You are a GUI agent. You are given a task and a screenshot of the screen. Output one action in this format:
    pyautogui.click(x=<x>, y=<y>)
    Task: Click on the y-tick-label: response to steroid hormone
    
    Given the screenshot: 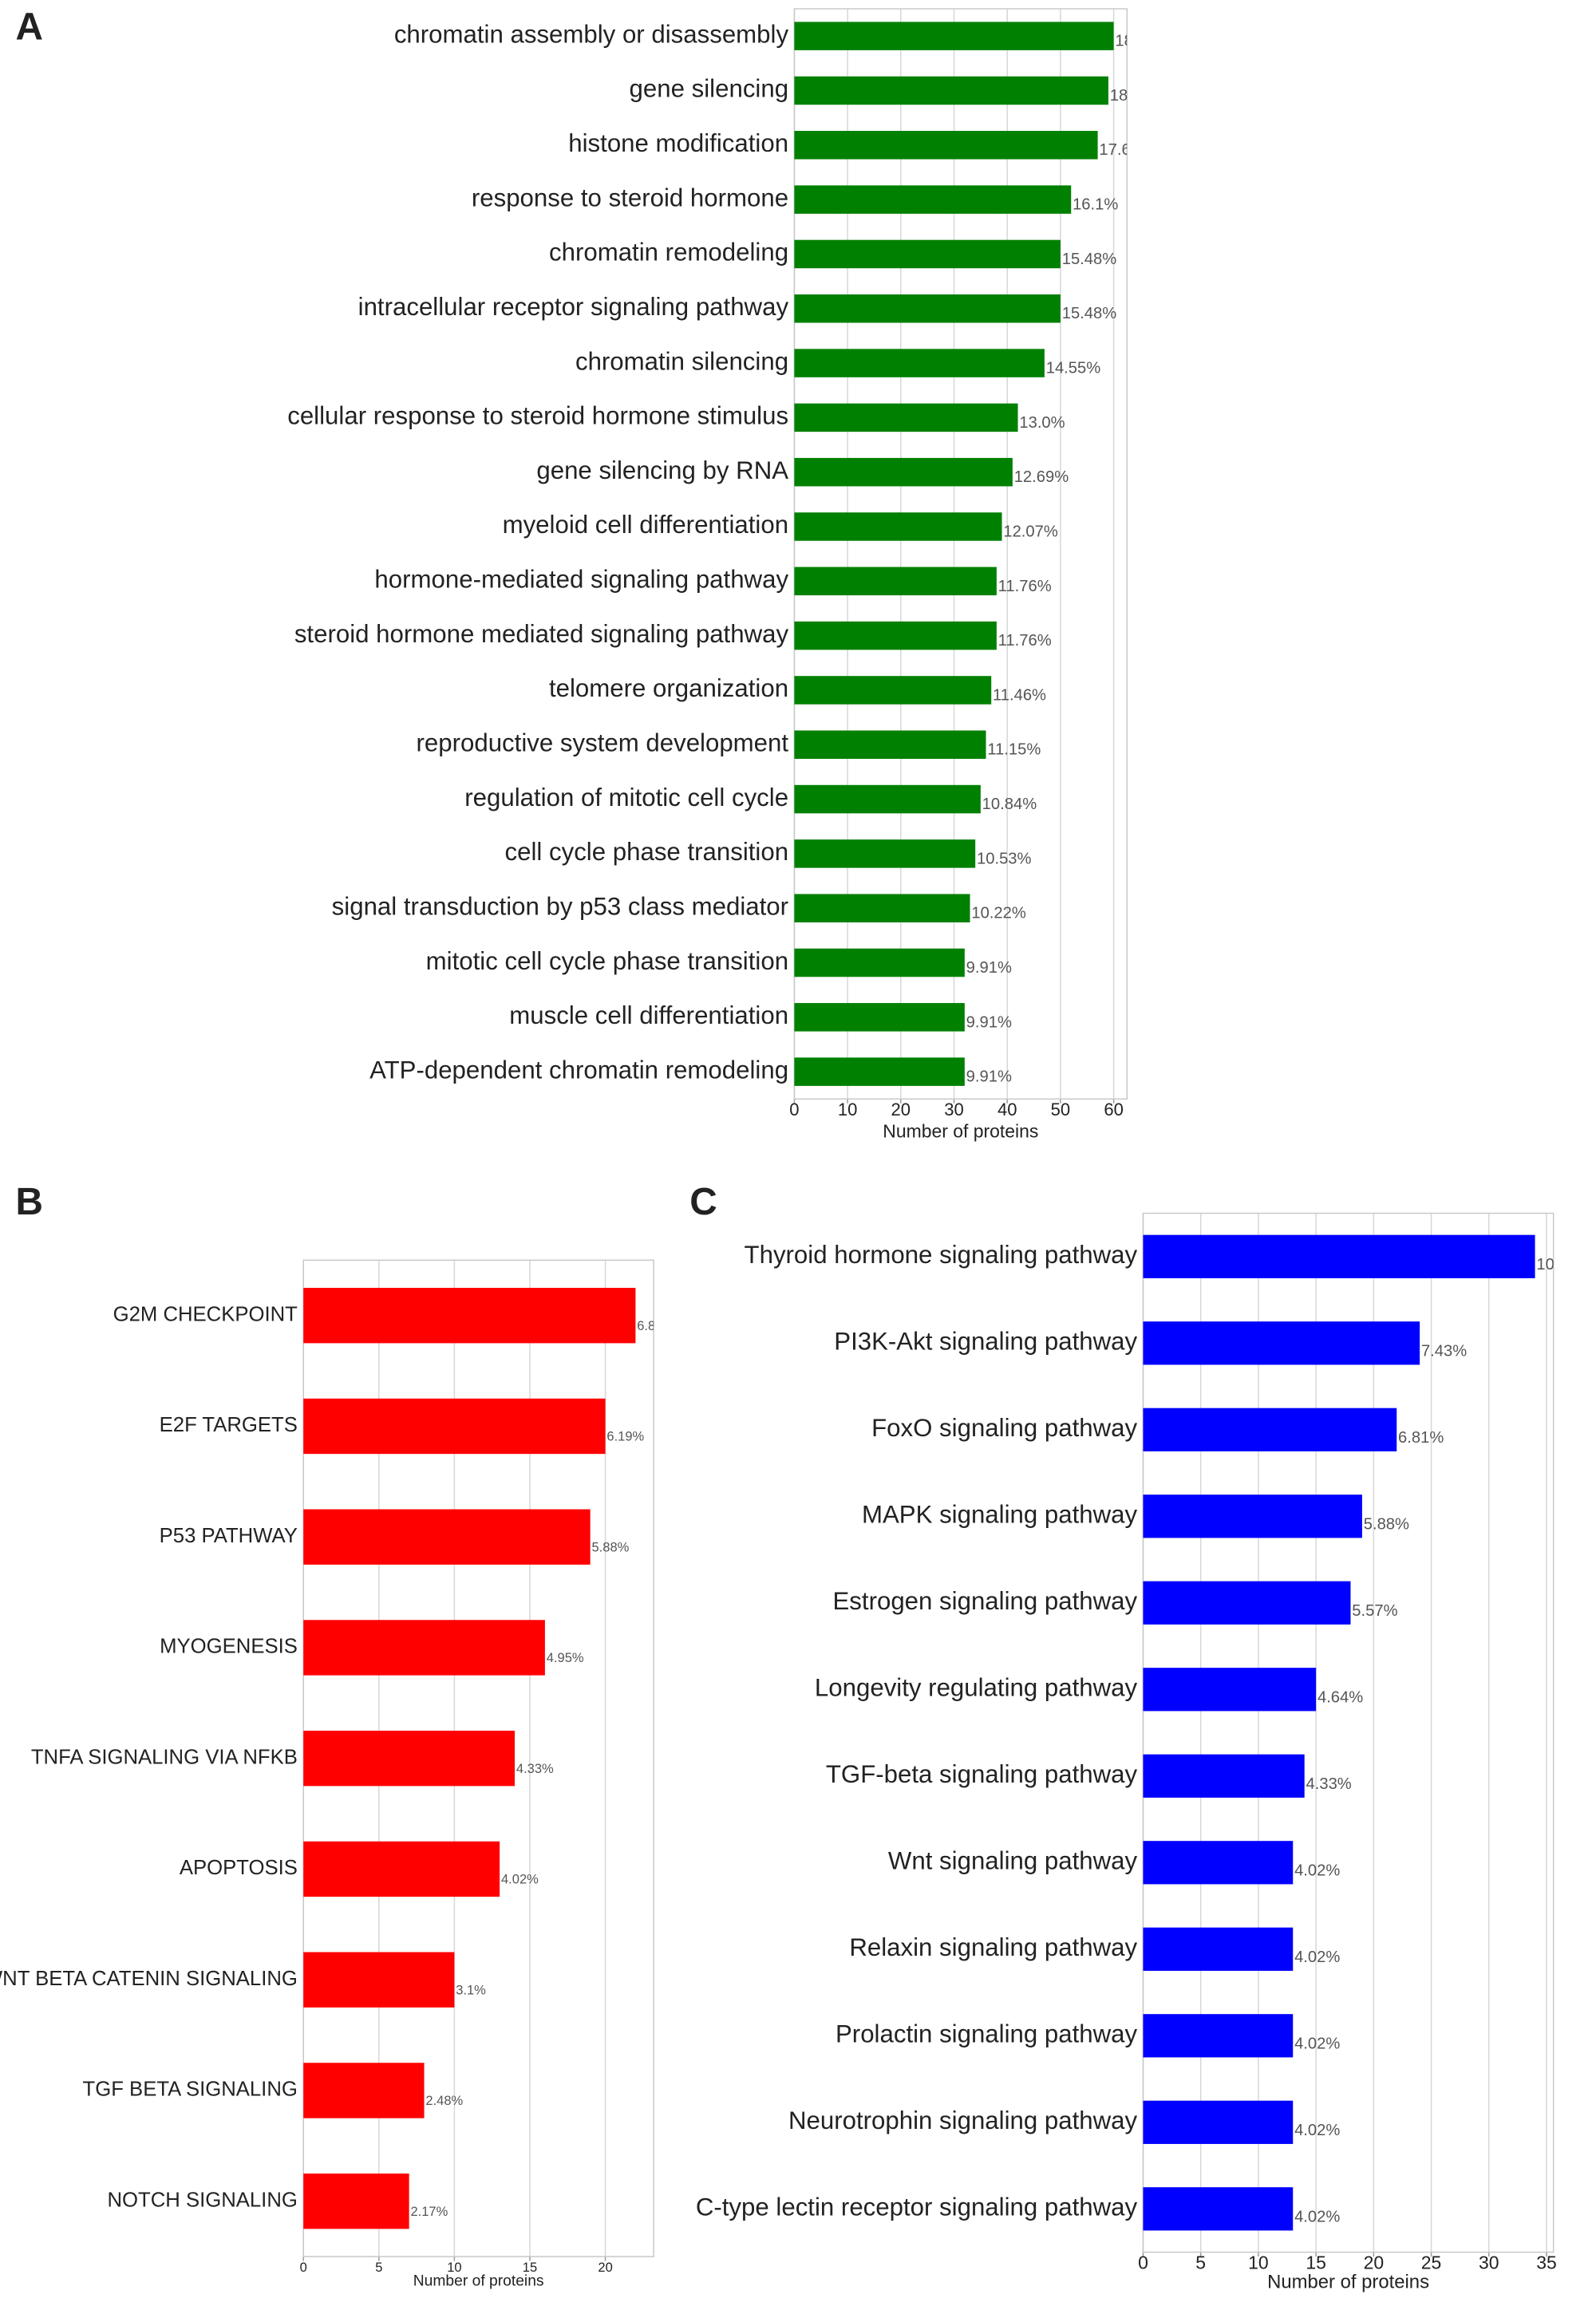 What is the action you would take?
    pyautogui.click(x=630, y=198)
    